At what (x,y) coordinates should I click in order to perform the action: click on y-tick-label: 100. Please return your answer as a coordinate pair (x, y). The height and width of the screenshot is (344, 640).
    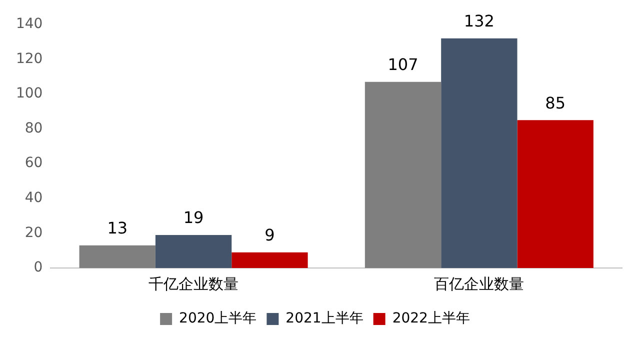
    Looking at the image, I should click on (29, 94).